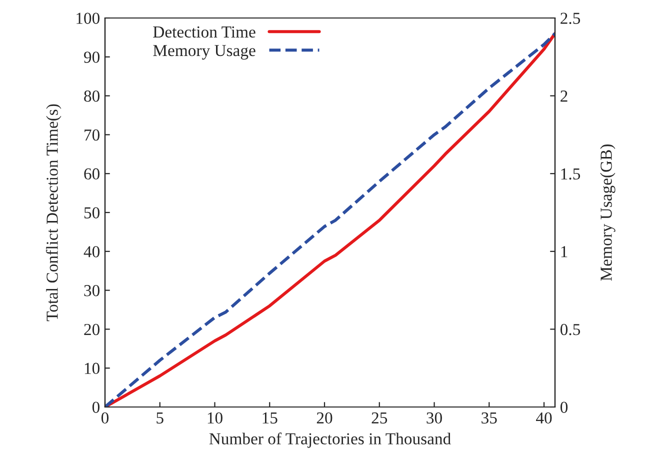 The height and width of the screenshot is (469, 651). Describe the element at coordinates (54, 213) in the screenshot. I see `y-axis-title: Total Conflict Detection Time(s)` at that location.